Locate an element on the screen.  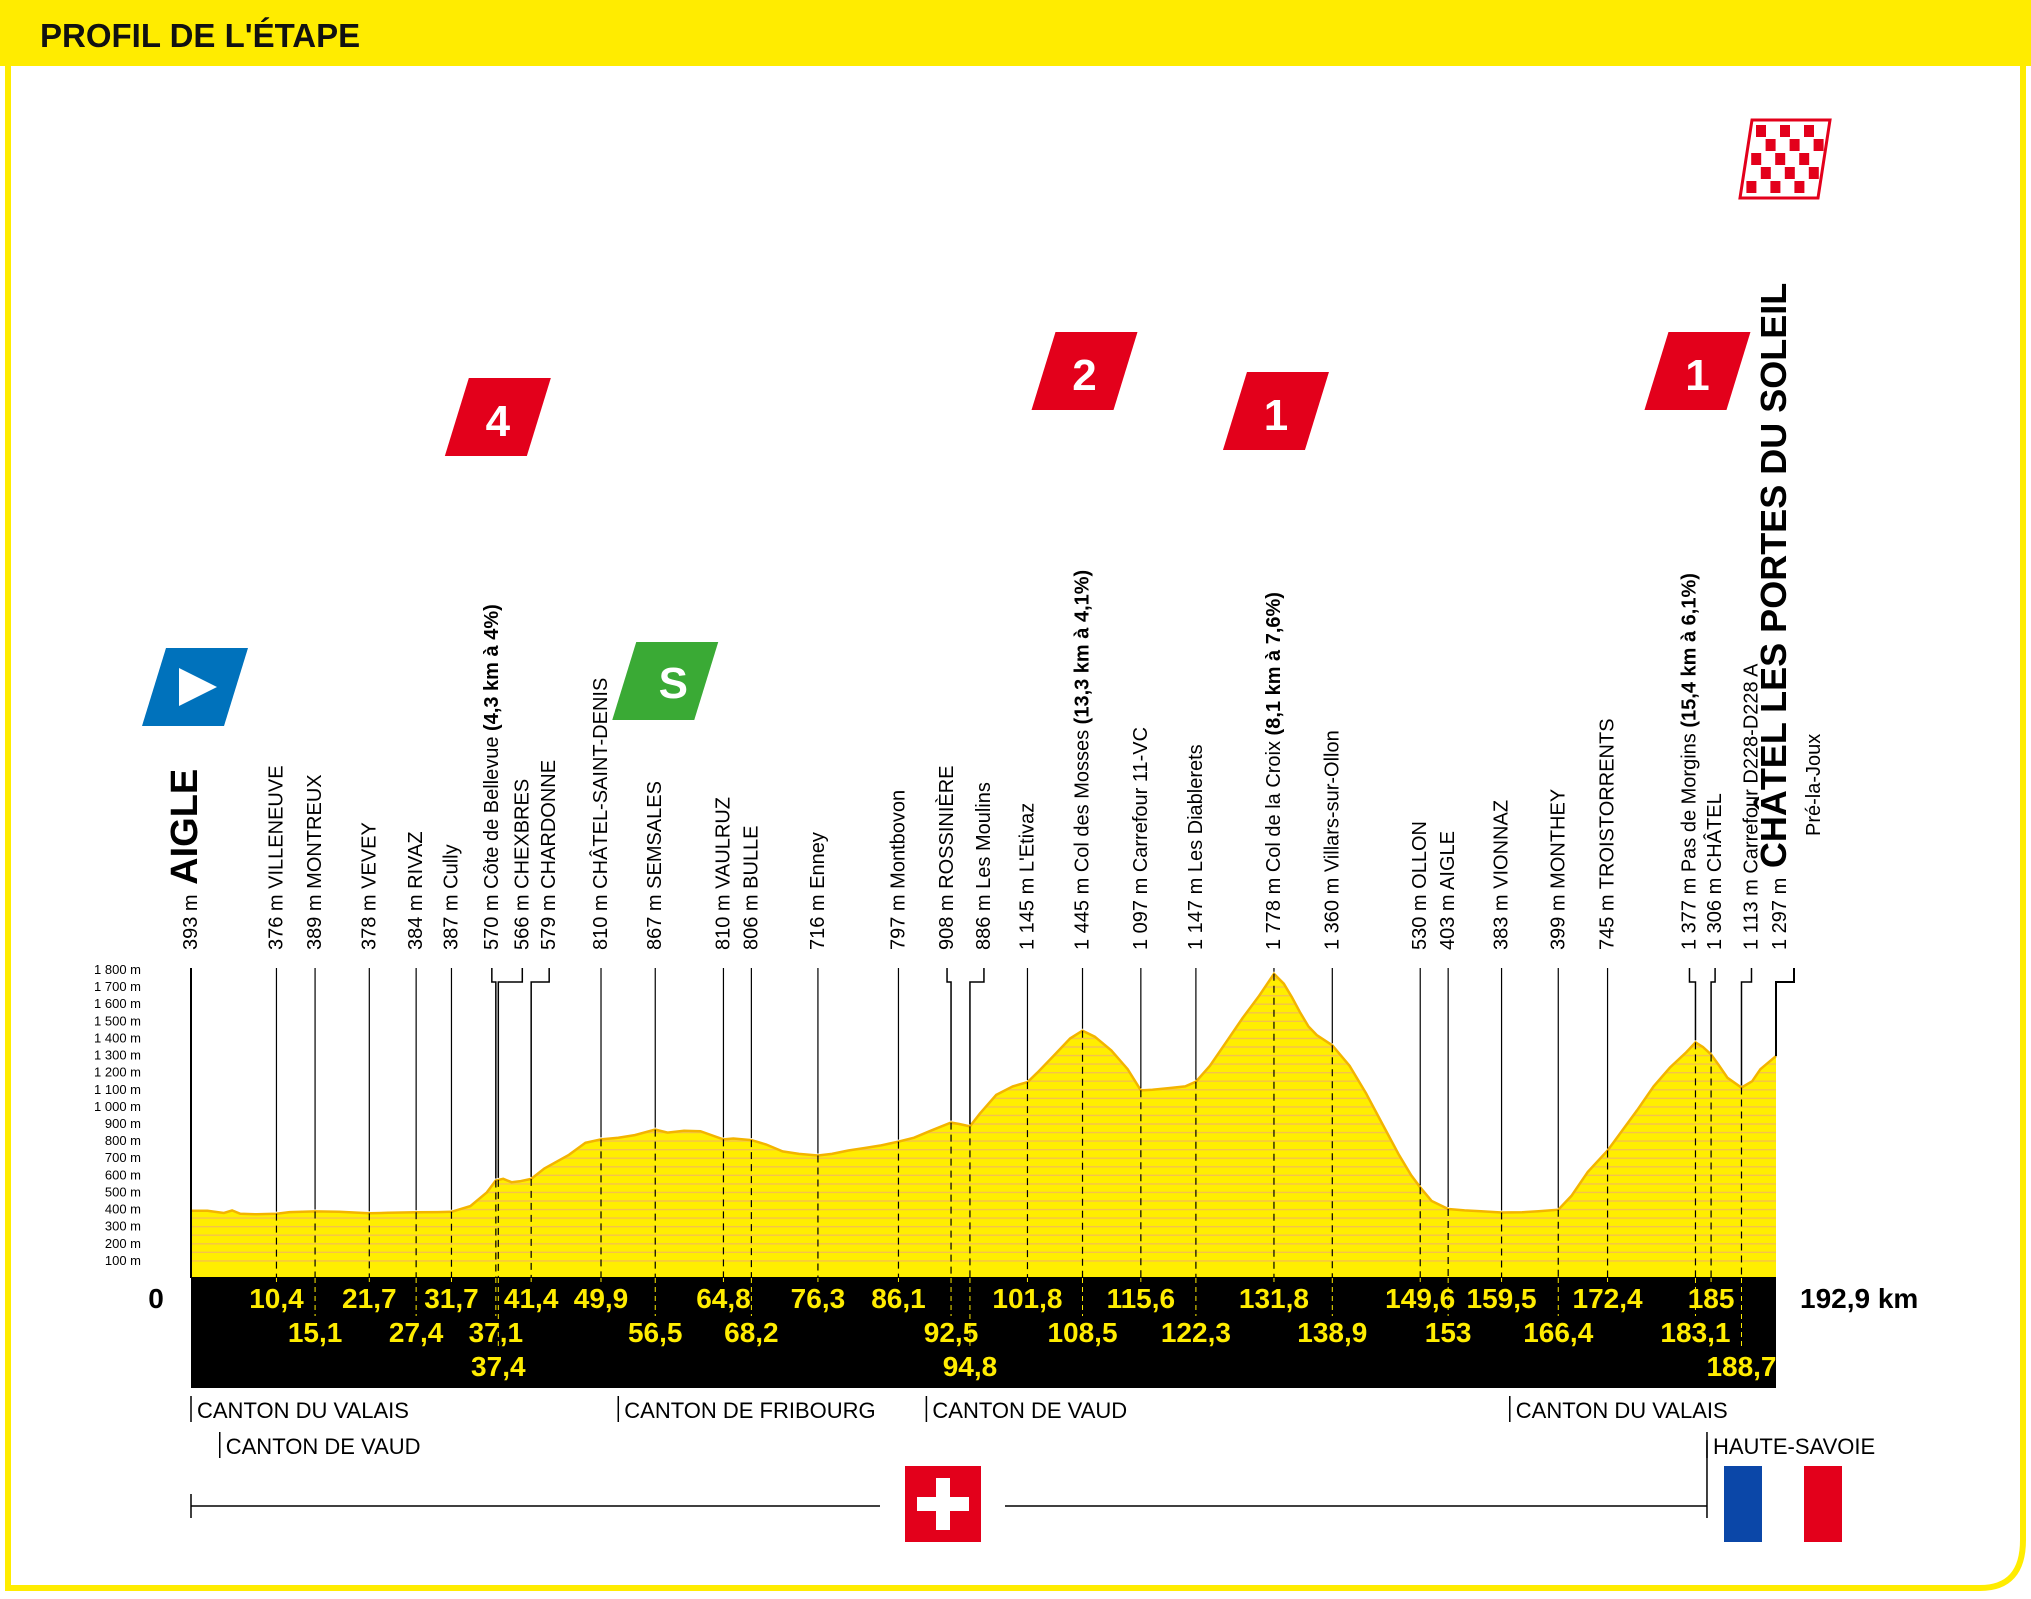
km-start-label: 0 is located at coordinates (156, 1298).